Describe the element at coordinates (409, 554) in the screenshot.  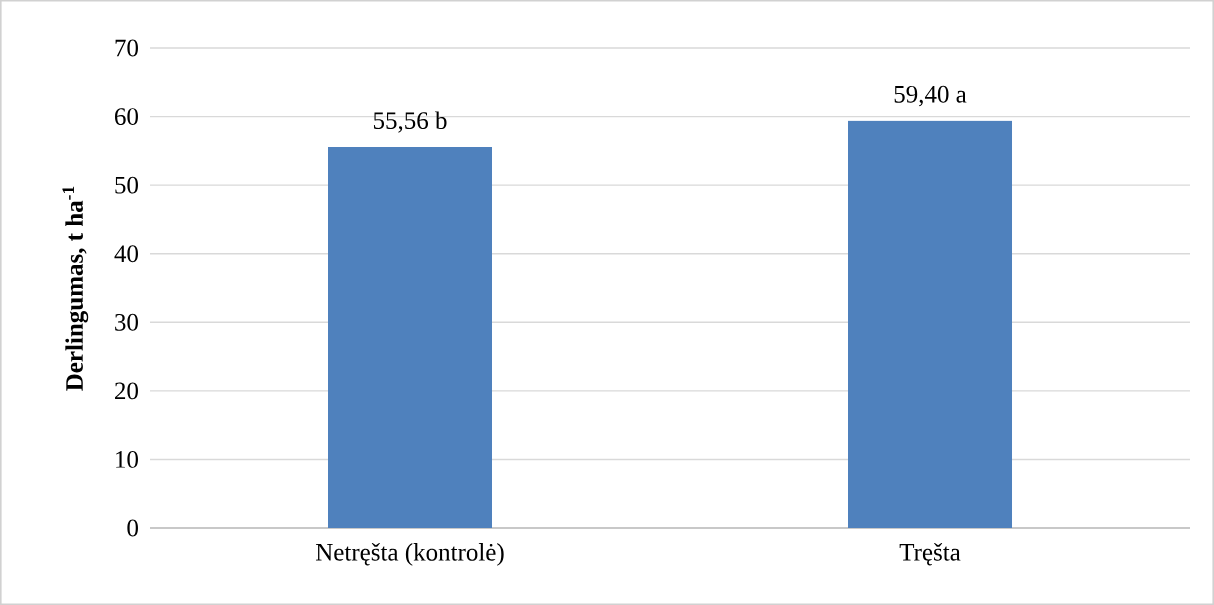
I see `x-tick-label: Netręšta (kontrolė)` at that location.